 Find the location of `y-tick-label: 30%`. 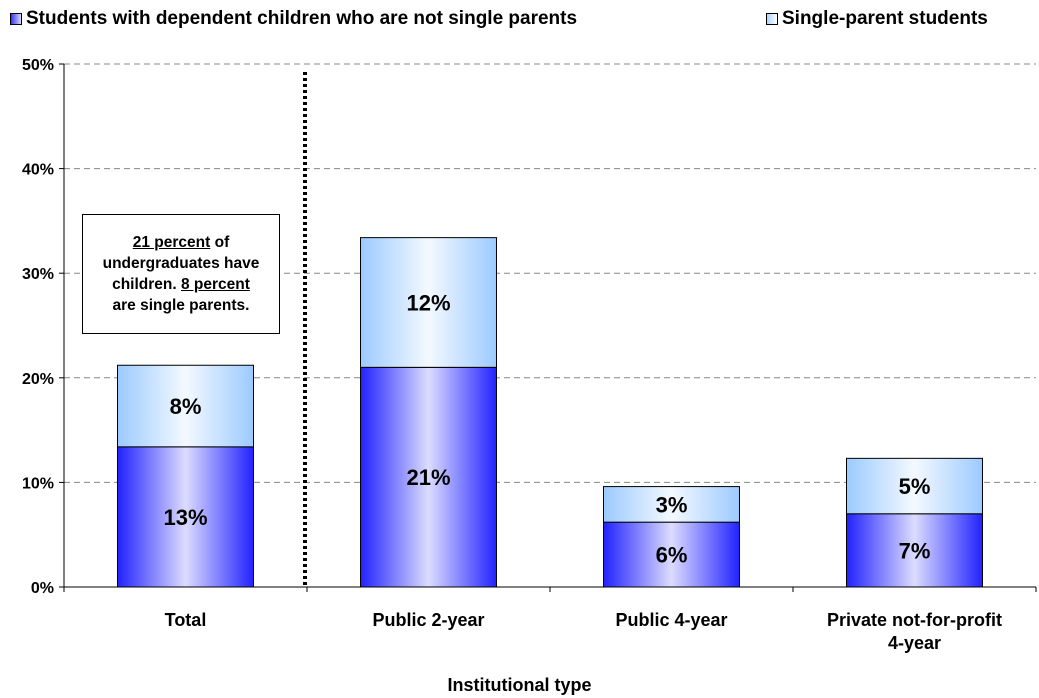

y-tick-label: 30% is located at coordinates (38, 274).